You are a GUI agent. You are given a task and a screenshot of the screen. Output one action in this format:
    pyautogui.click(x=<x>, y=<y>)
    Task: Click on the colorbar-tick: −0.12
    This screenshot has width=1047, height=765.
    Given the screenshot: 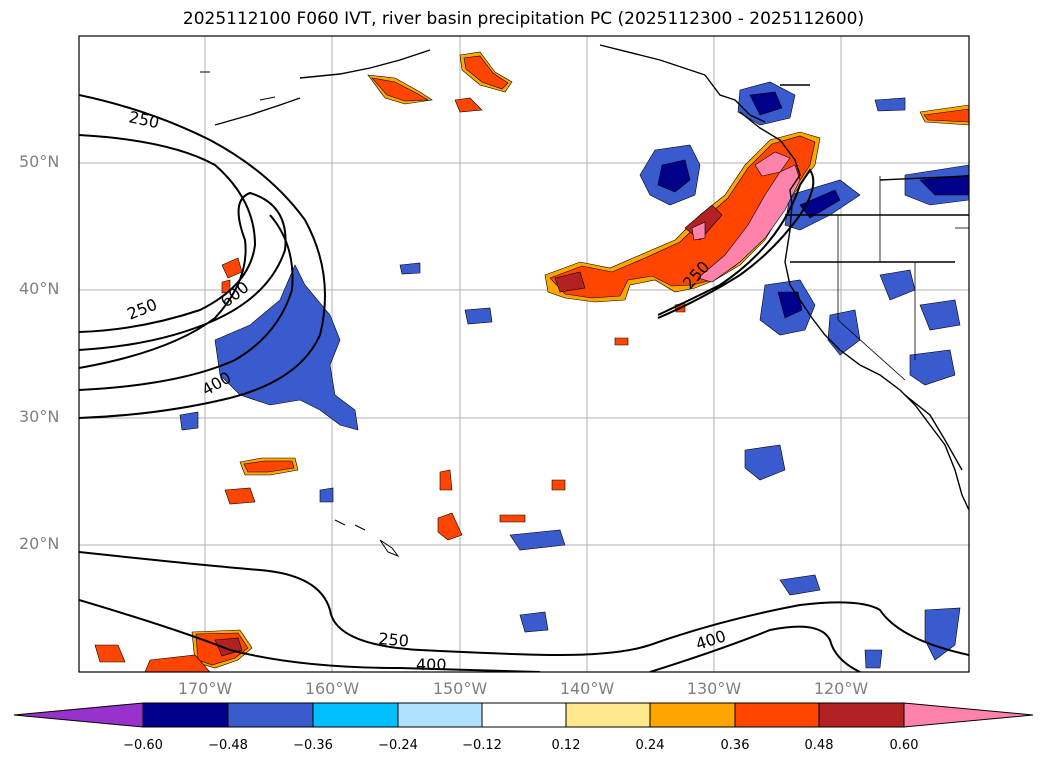 What is the action you would take?
    pyautogui.click(x=482, y=745)
    